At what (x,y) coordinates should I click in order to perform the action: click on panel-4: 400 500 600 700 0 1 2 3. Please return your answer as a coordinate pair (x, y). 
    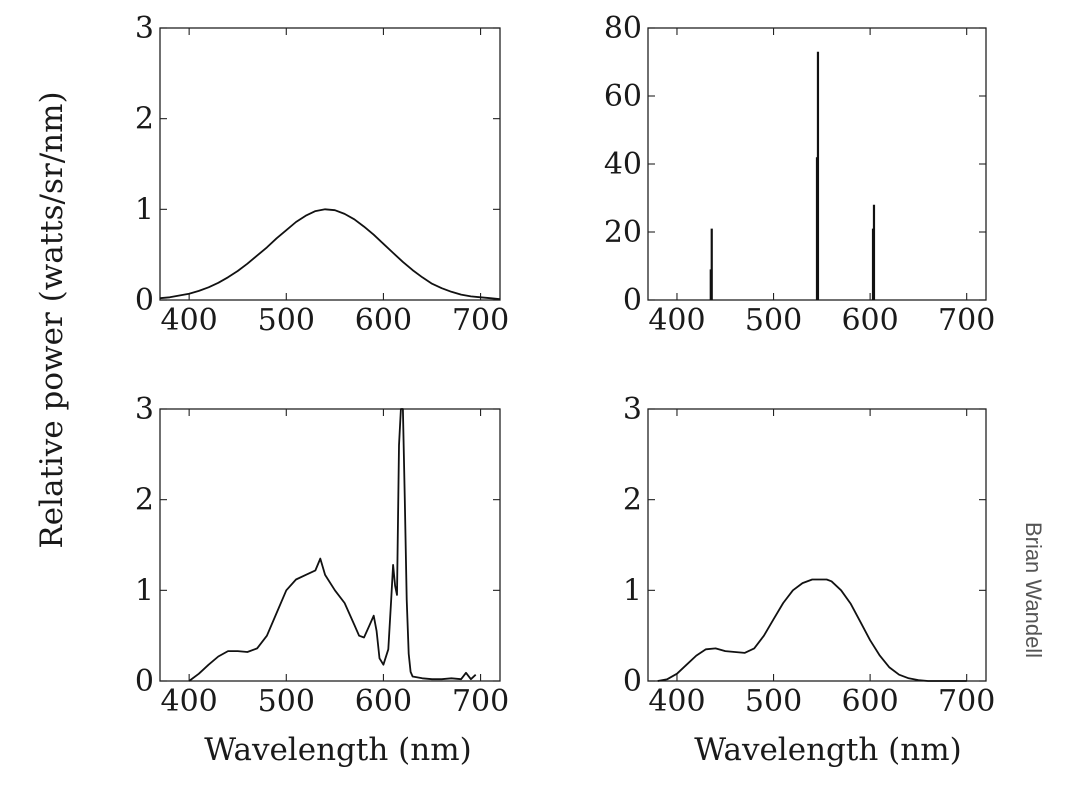
    Looking at the image, I should click on (809, 555).